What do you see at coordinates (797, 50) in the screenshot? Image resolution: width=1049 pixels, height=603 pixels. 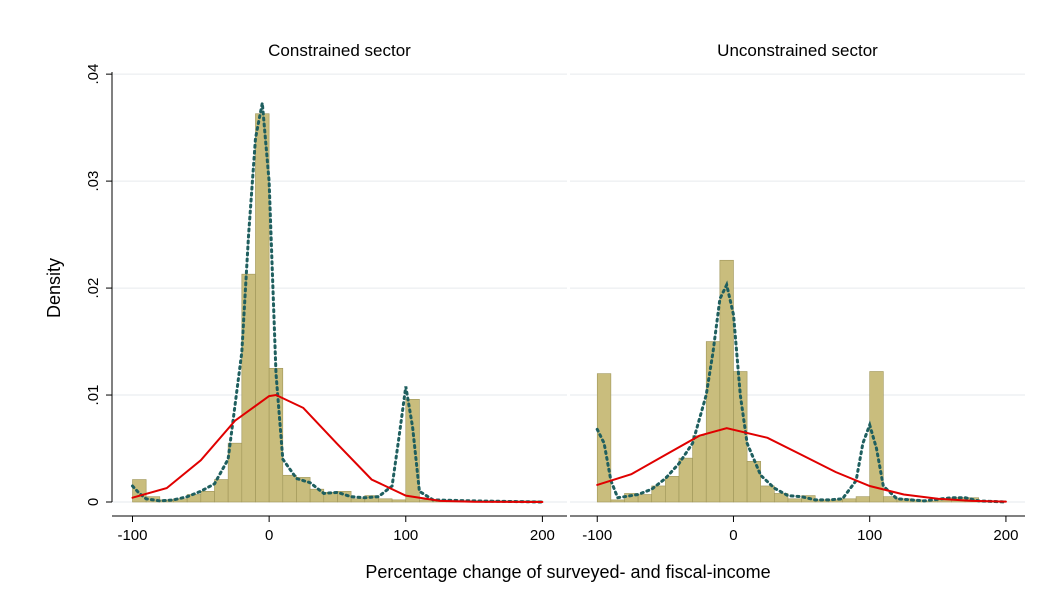 I see `panel-title: Unconstrained sector` at bounding box center [797, 50].